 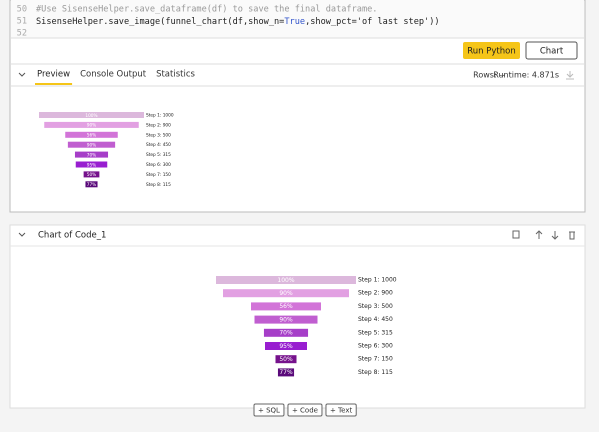 What do you see at coordinates (570, 75) in the screenshot?
I see `download-icon` at bounding box center [570, 75].